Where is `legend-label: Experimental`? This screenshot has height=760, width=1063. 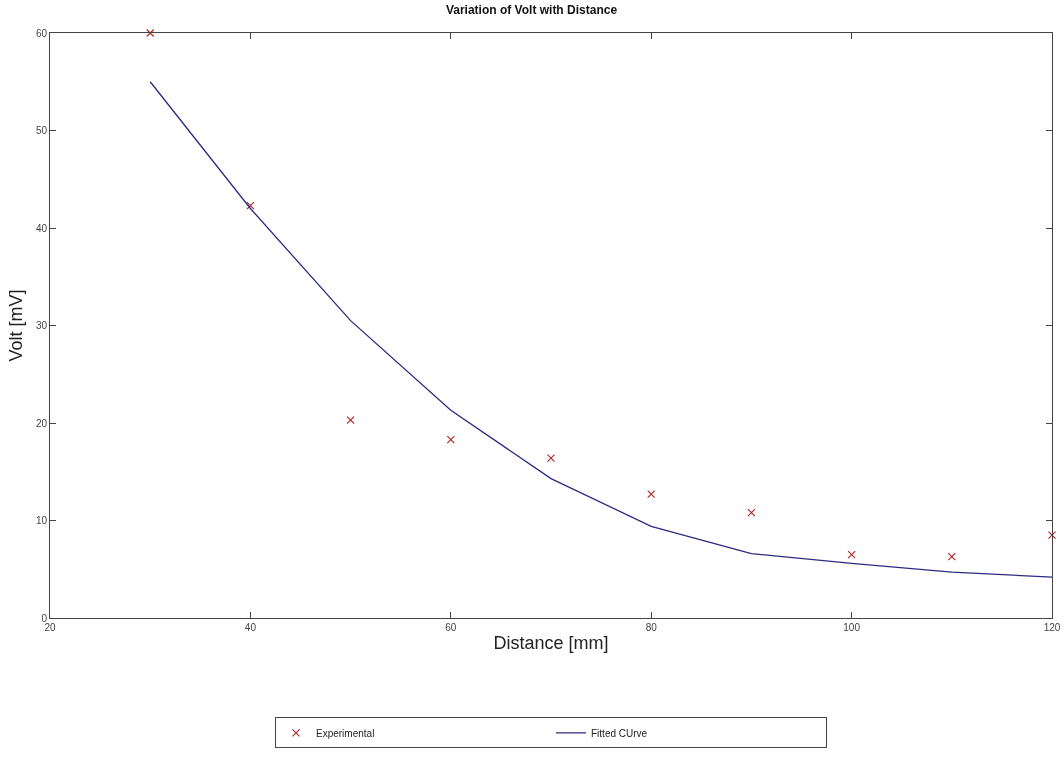 legend-label: Experimental is located at coordinates (345, 733).